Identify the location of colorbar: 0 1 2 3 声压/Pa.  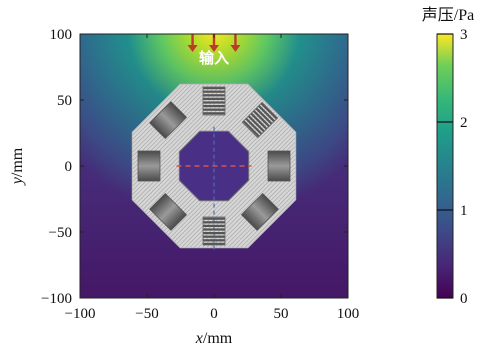
(448, 156).